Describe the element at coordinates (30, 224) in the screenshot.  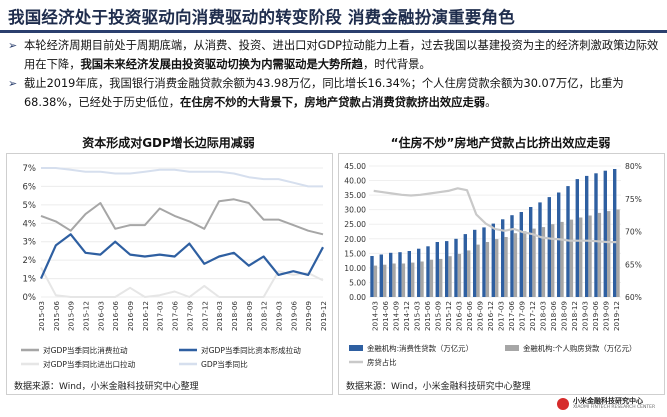
I see `y-tick-label: 4%` at that location.